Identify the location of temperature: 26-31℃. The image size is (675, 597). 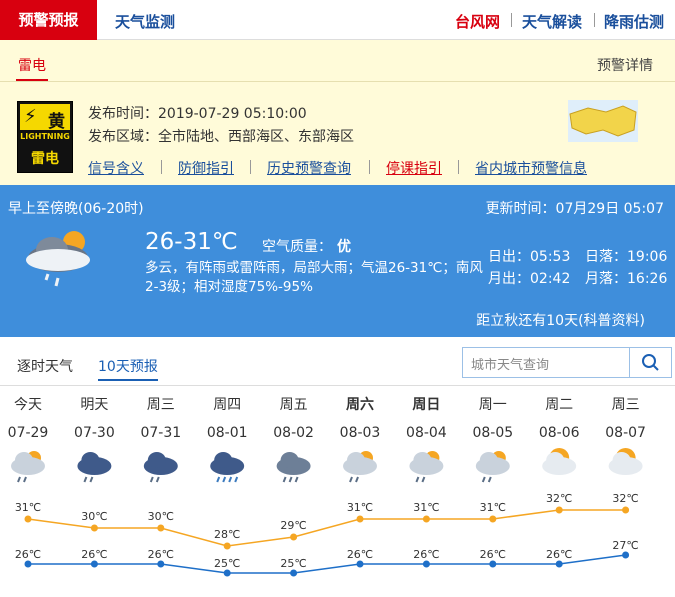
(191, 242).